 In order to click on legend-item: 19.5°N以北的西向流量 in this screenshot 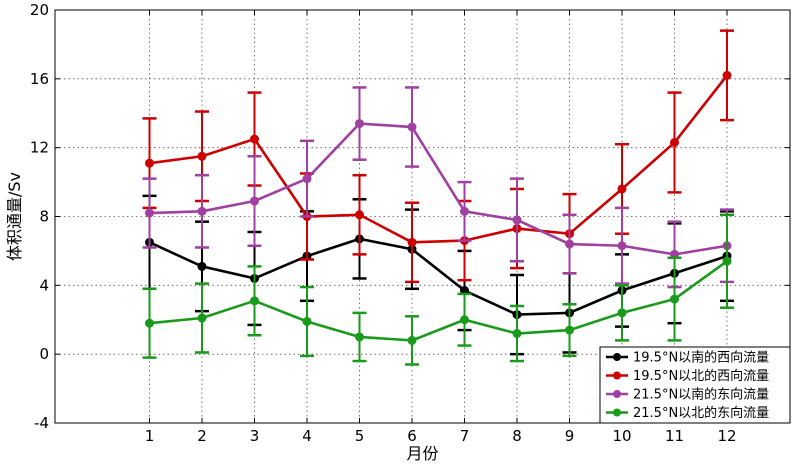, I will do `click(687, 376)`.